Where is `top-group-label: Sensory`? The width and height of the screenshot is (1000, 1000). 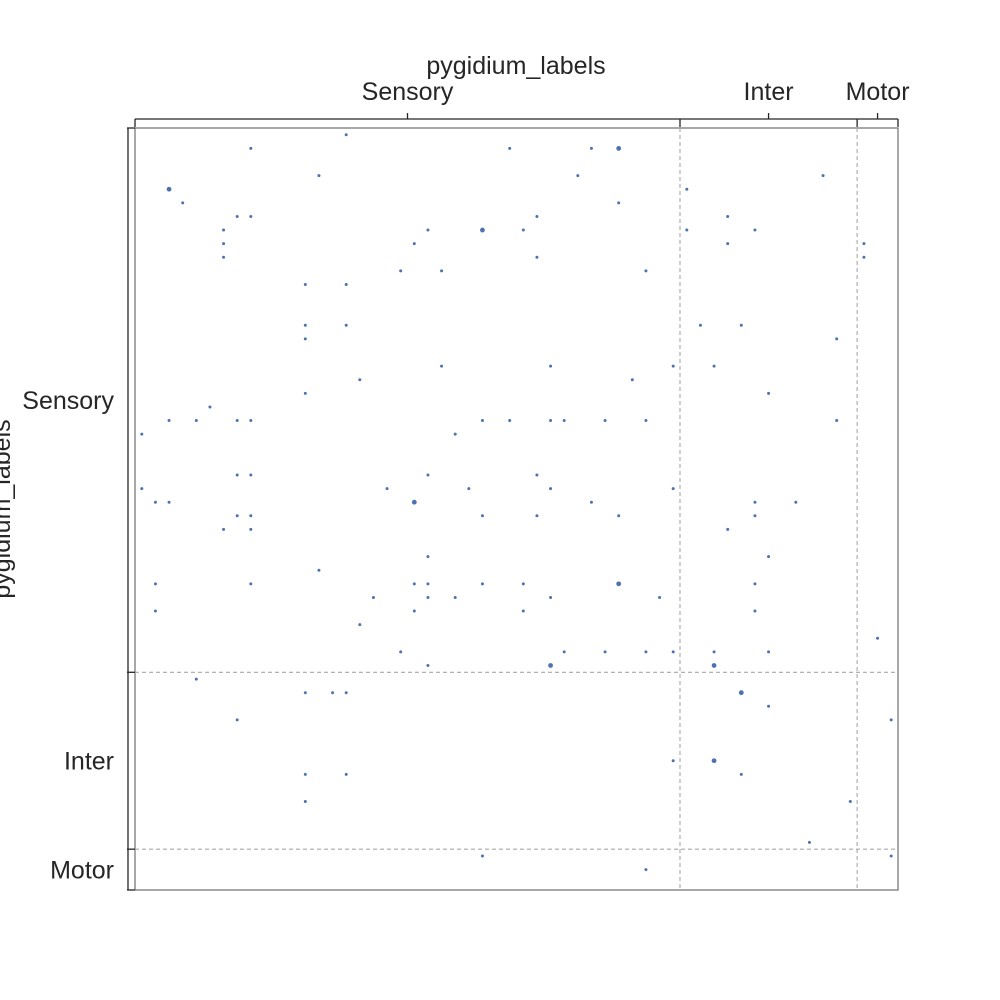 top-group-label: Sensory is located at coordinates (408, 92).